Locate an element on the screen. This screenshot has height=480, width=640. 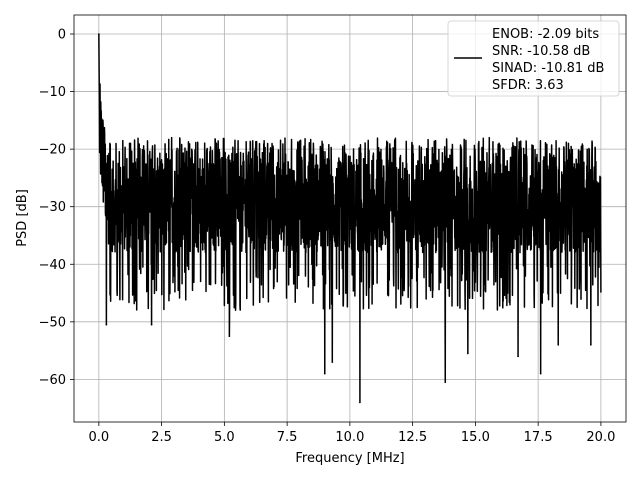
x-tick-label: 0.0 is located at coordinates (99, 437).